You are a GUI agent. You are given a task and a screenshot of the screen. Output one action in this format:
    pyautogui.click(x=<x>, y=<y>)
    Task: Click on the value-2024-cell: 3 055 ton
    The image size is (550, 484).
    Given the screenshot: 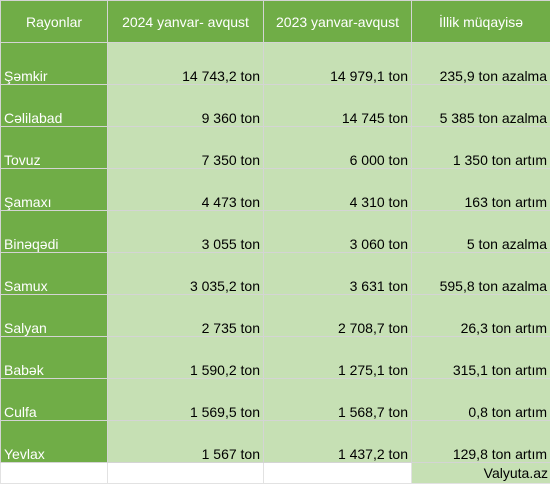 What is the action you would take?
    pyautogui.click(x=186, y=232)
    